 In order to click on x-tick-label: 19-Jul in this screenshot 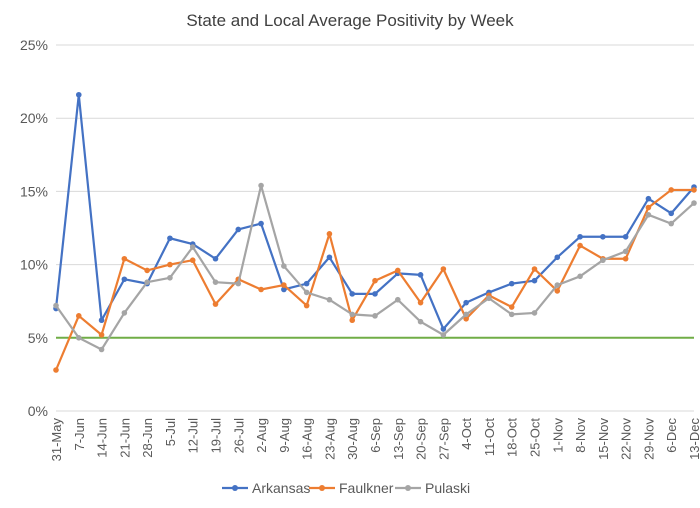, I will do `click(216, 436)`.